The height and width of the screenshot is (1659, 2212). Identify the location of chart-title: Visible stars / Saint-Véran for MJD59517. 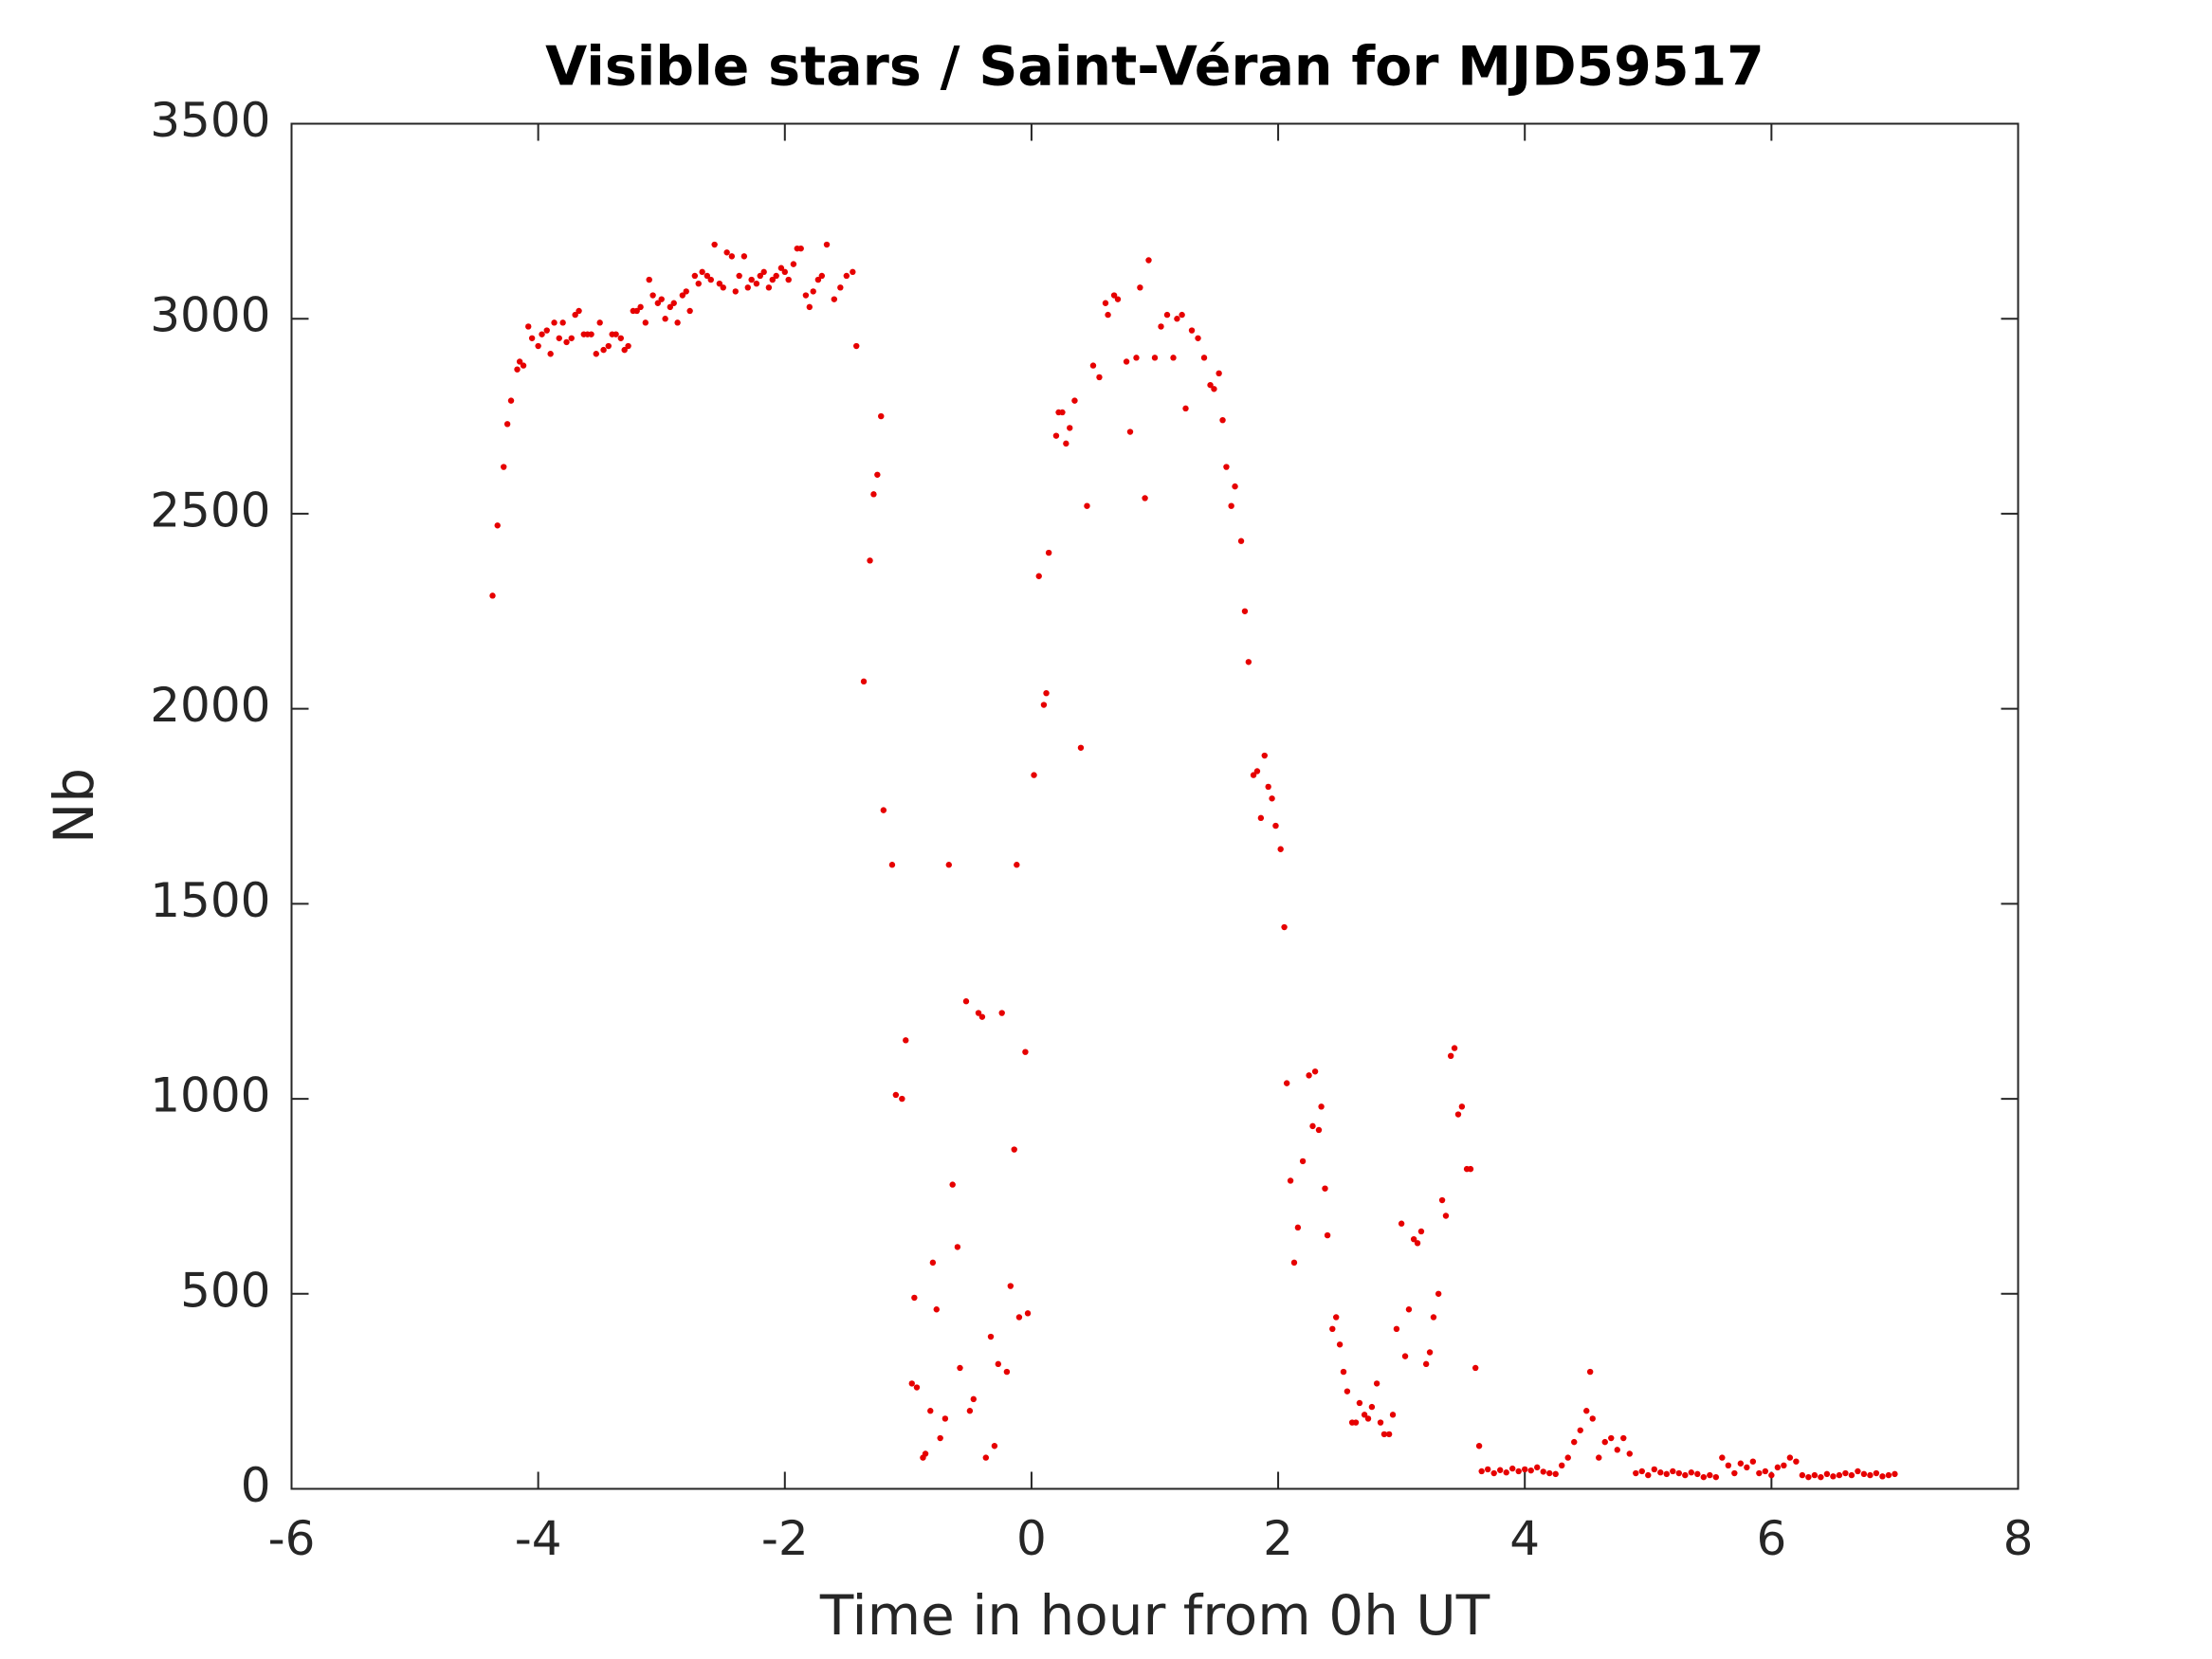
(1154, 67).